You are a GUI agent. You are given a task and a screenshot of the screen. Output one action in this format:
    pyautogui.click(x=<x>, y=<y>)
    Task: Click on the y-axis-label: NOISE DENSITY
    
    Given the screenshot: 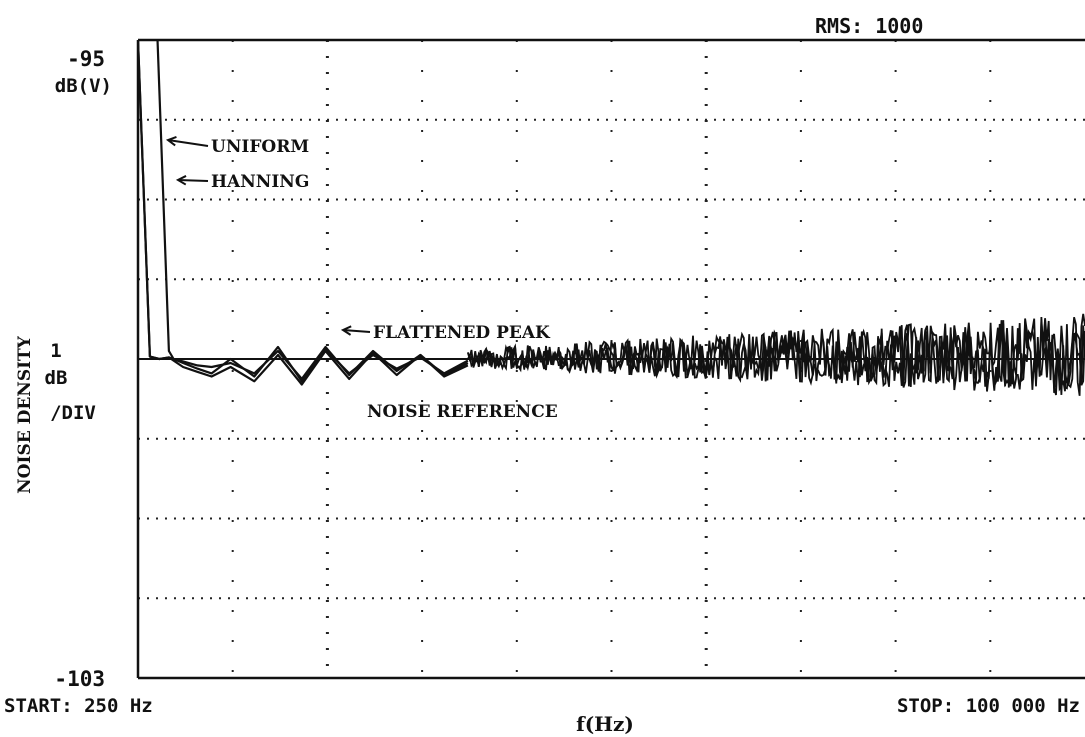 What is the action you would take?
    pyautogui.click(x=25, y=414)
    